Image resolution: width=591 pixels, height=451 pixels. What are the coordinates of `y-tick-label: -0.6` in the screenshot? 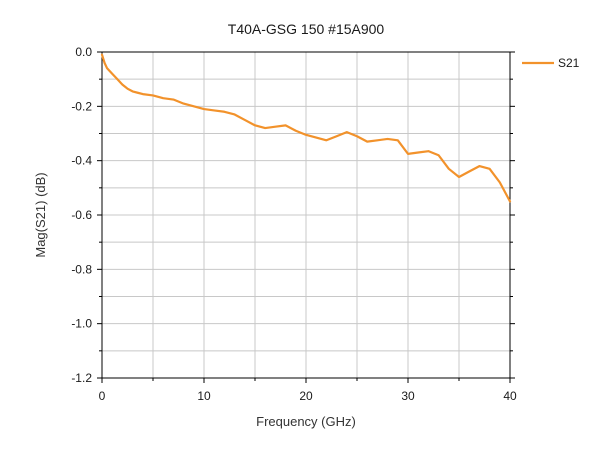 It's located at (81, 215).